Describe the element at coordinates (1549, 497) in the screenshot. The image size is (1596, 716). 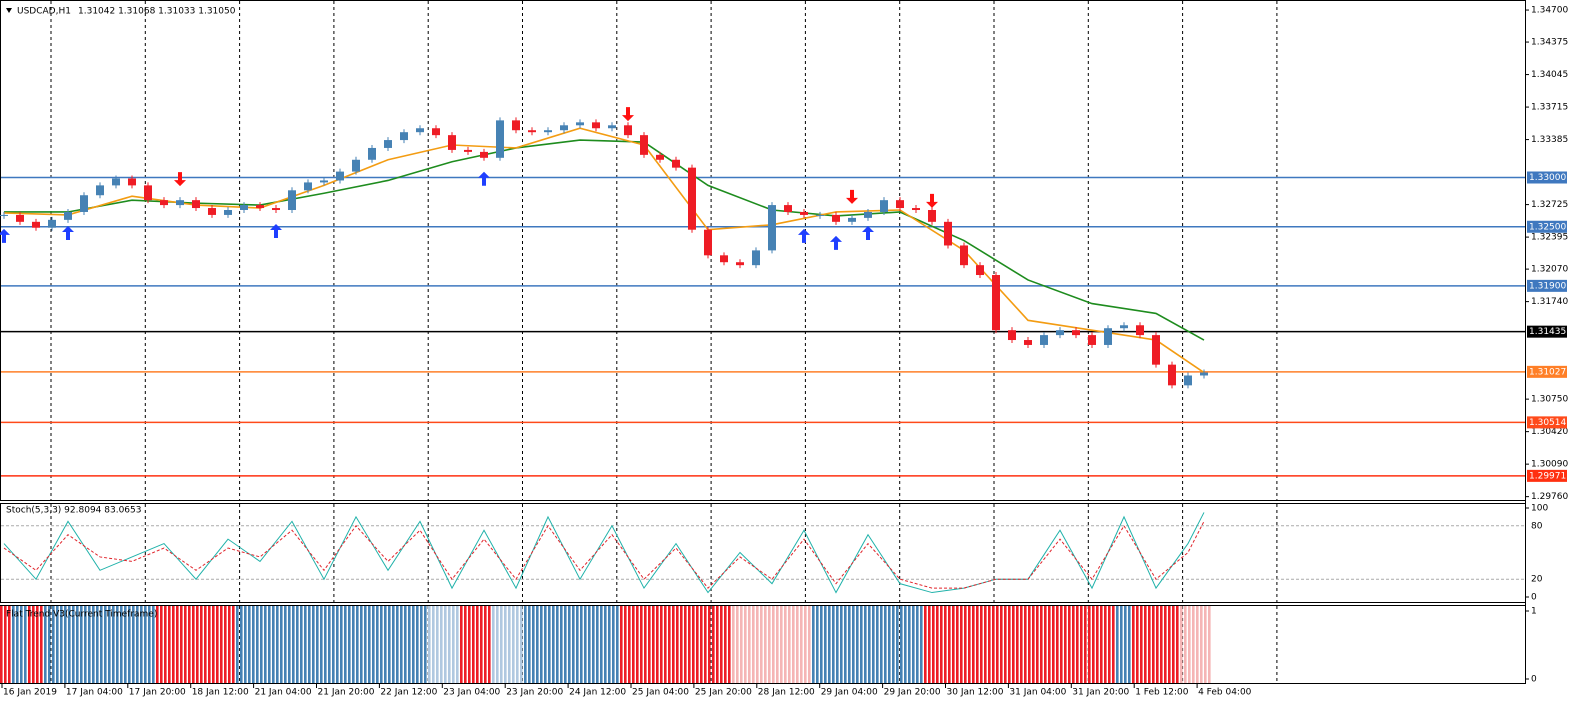
I see `y-tick-label: 1.29760` at that location.